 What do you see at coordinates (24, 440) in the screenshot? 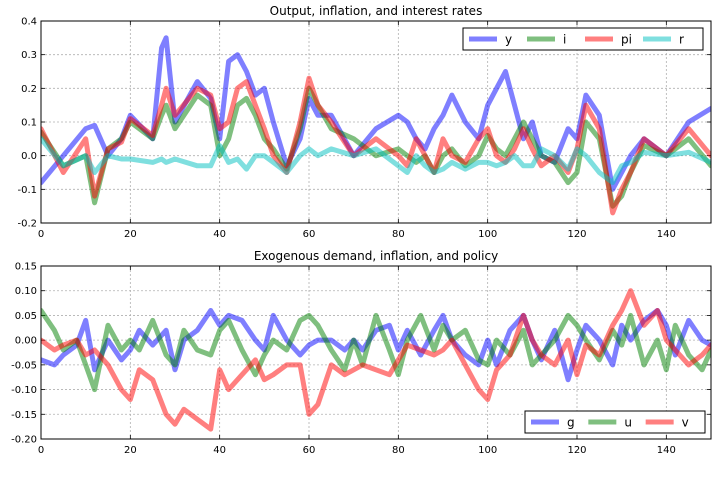
I see `y-tick-label: -0.20` at bounding box center [24, 440].